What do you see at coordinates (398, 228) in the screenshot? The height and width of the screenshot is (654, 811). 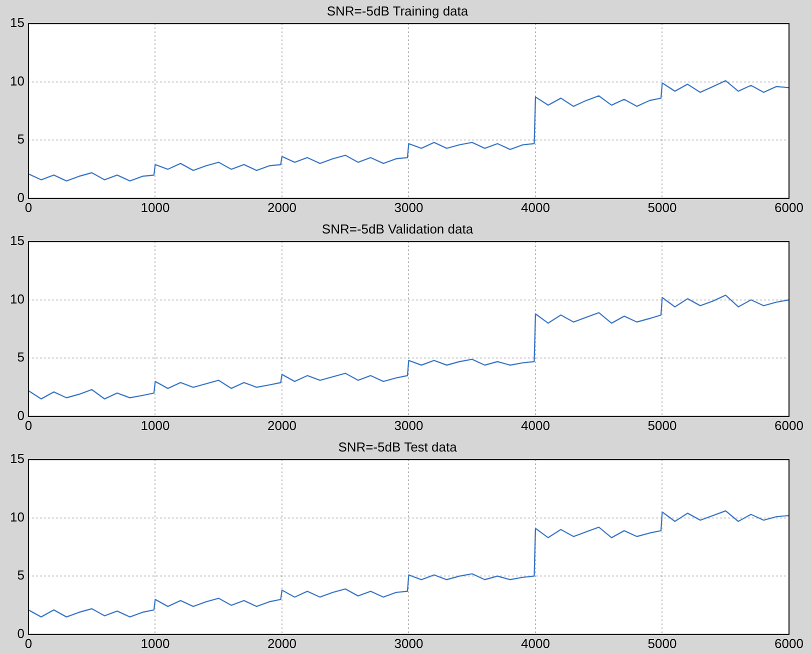 I see `chart-title: SNR=-5dB Validation data` at bounding box center [398, 228].